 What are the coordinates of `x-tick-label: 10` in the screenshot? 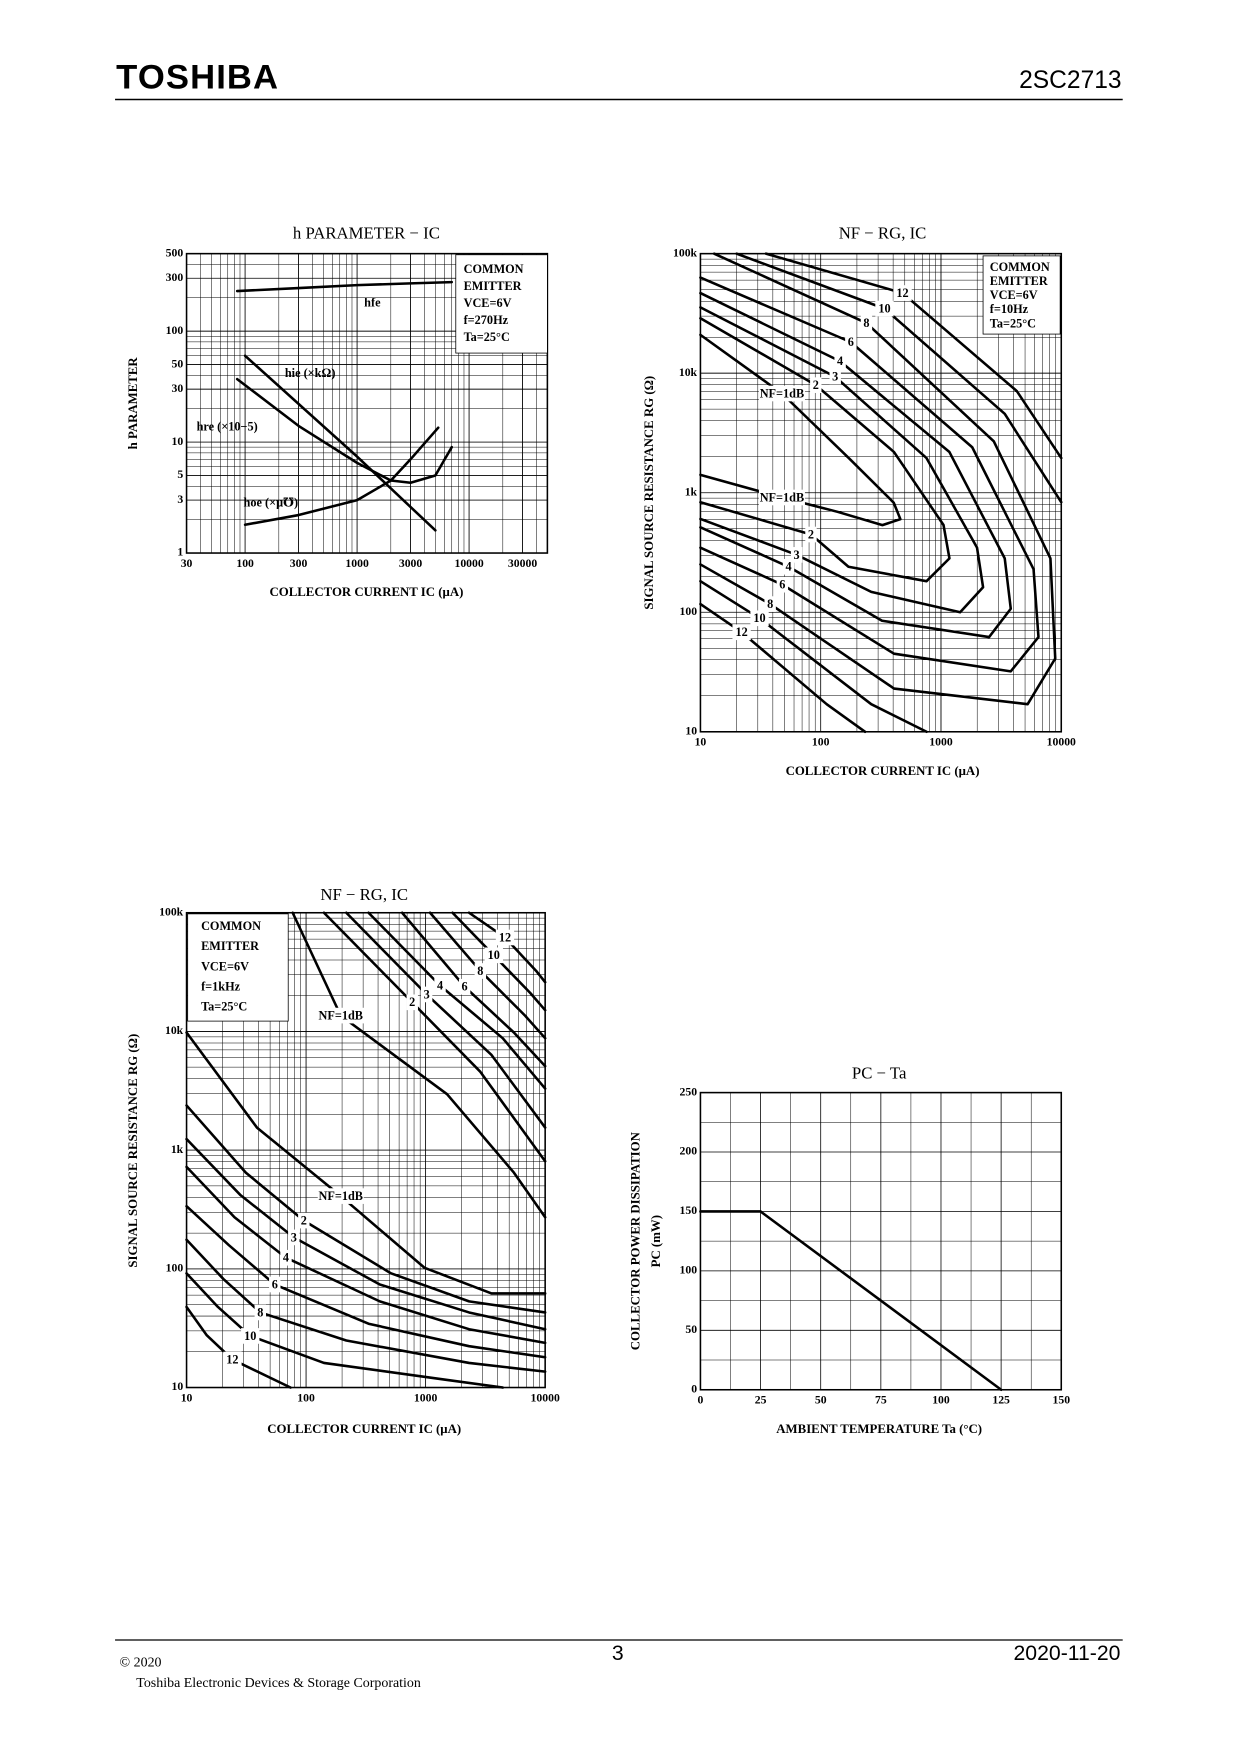 It's located at (701, 742).